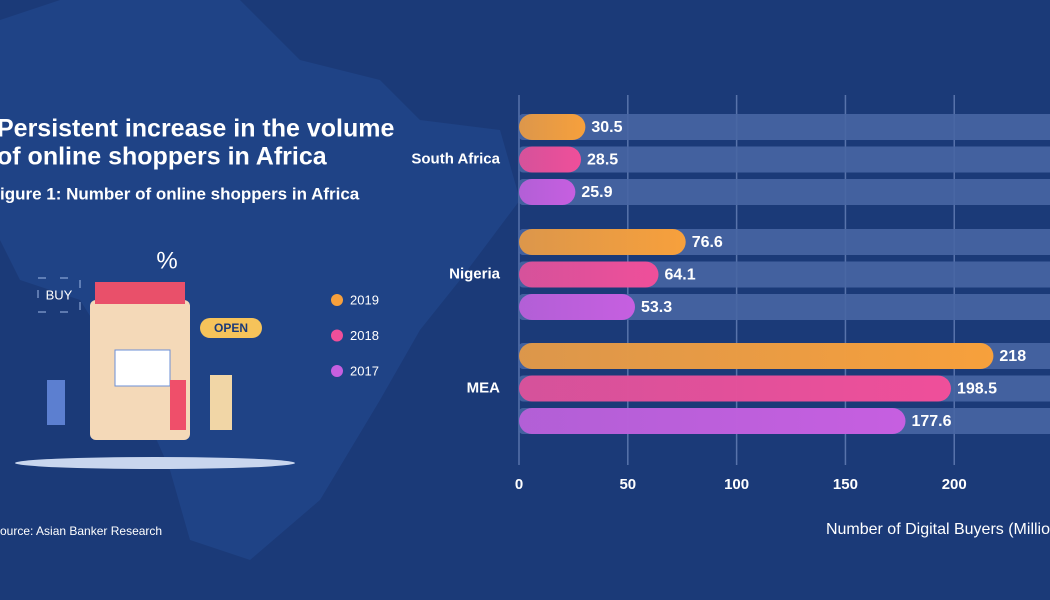  I want to click on x-tick-label: 150, so click(845, 484).